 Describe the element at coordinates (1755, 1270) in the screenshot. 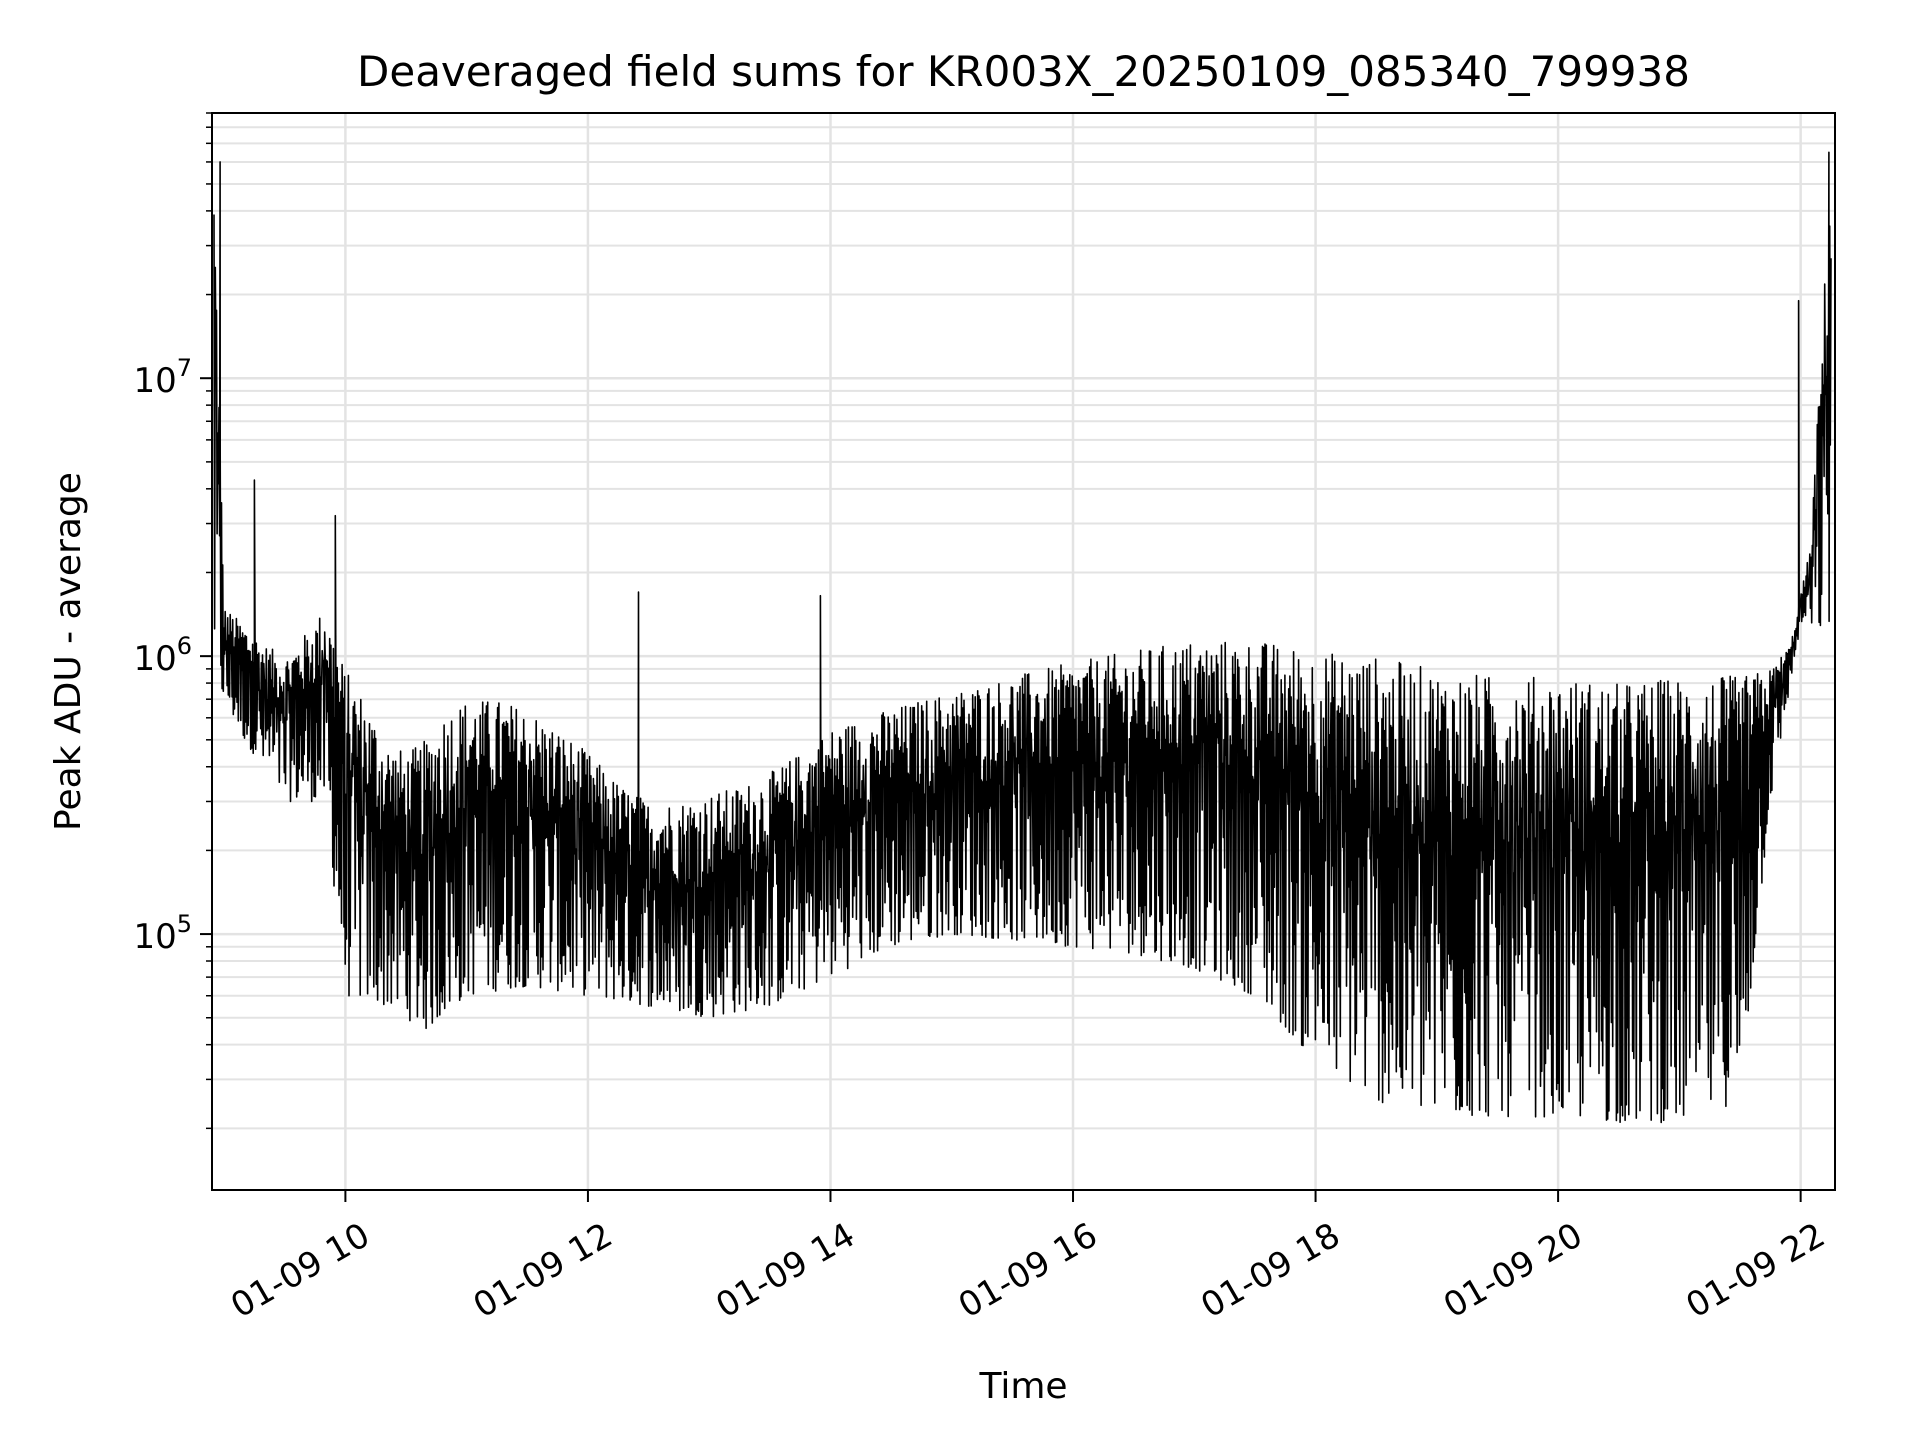

I see `x-tick-label: 01-09 22` at that location.